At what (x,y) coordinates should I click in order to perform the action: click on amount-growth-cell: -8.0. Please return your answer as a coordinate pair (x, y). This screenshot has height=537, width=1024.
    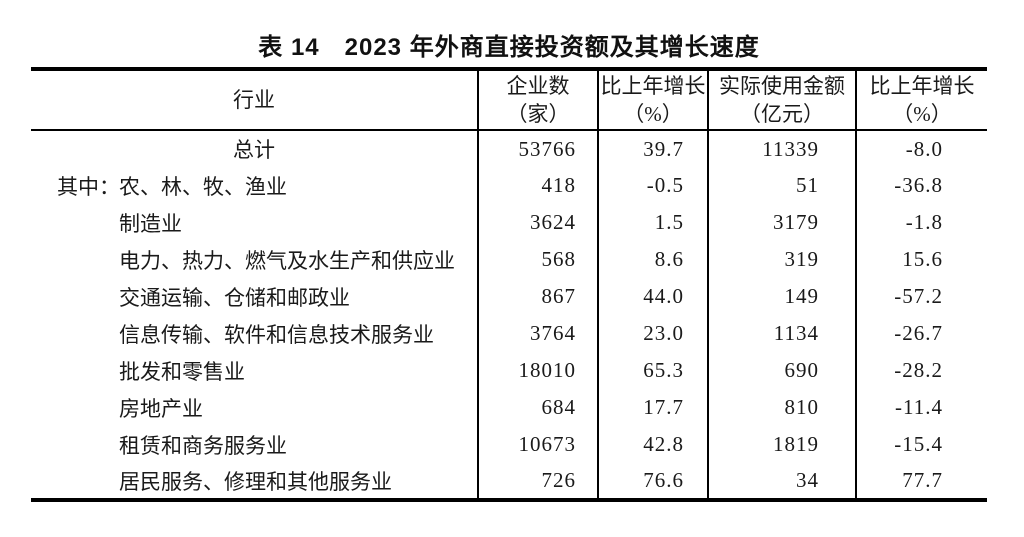
    Looking at the image, I should click on (921, 148).